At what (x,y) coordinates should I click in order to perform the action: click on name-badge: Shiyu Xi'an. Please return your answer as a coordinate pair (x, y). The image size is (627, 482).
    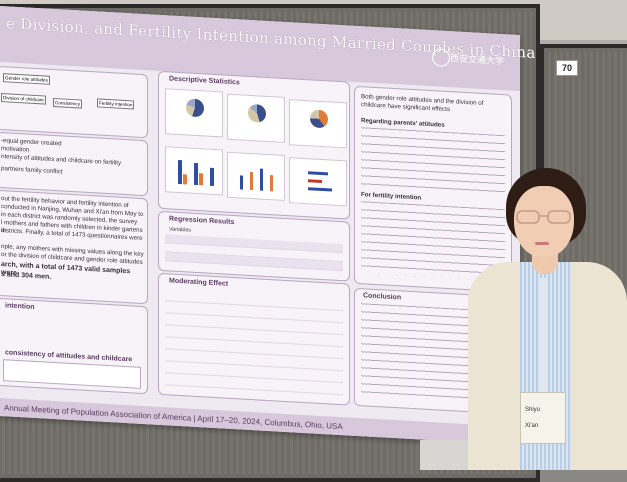
    Looking at the image, I should click on (543, 418).